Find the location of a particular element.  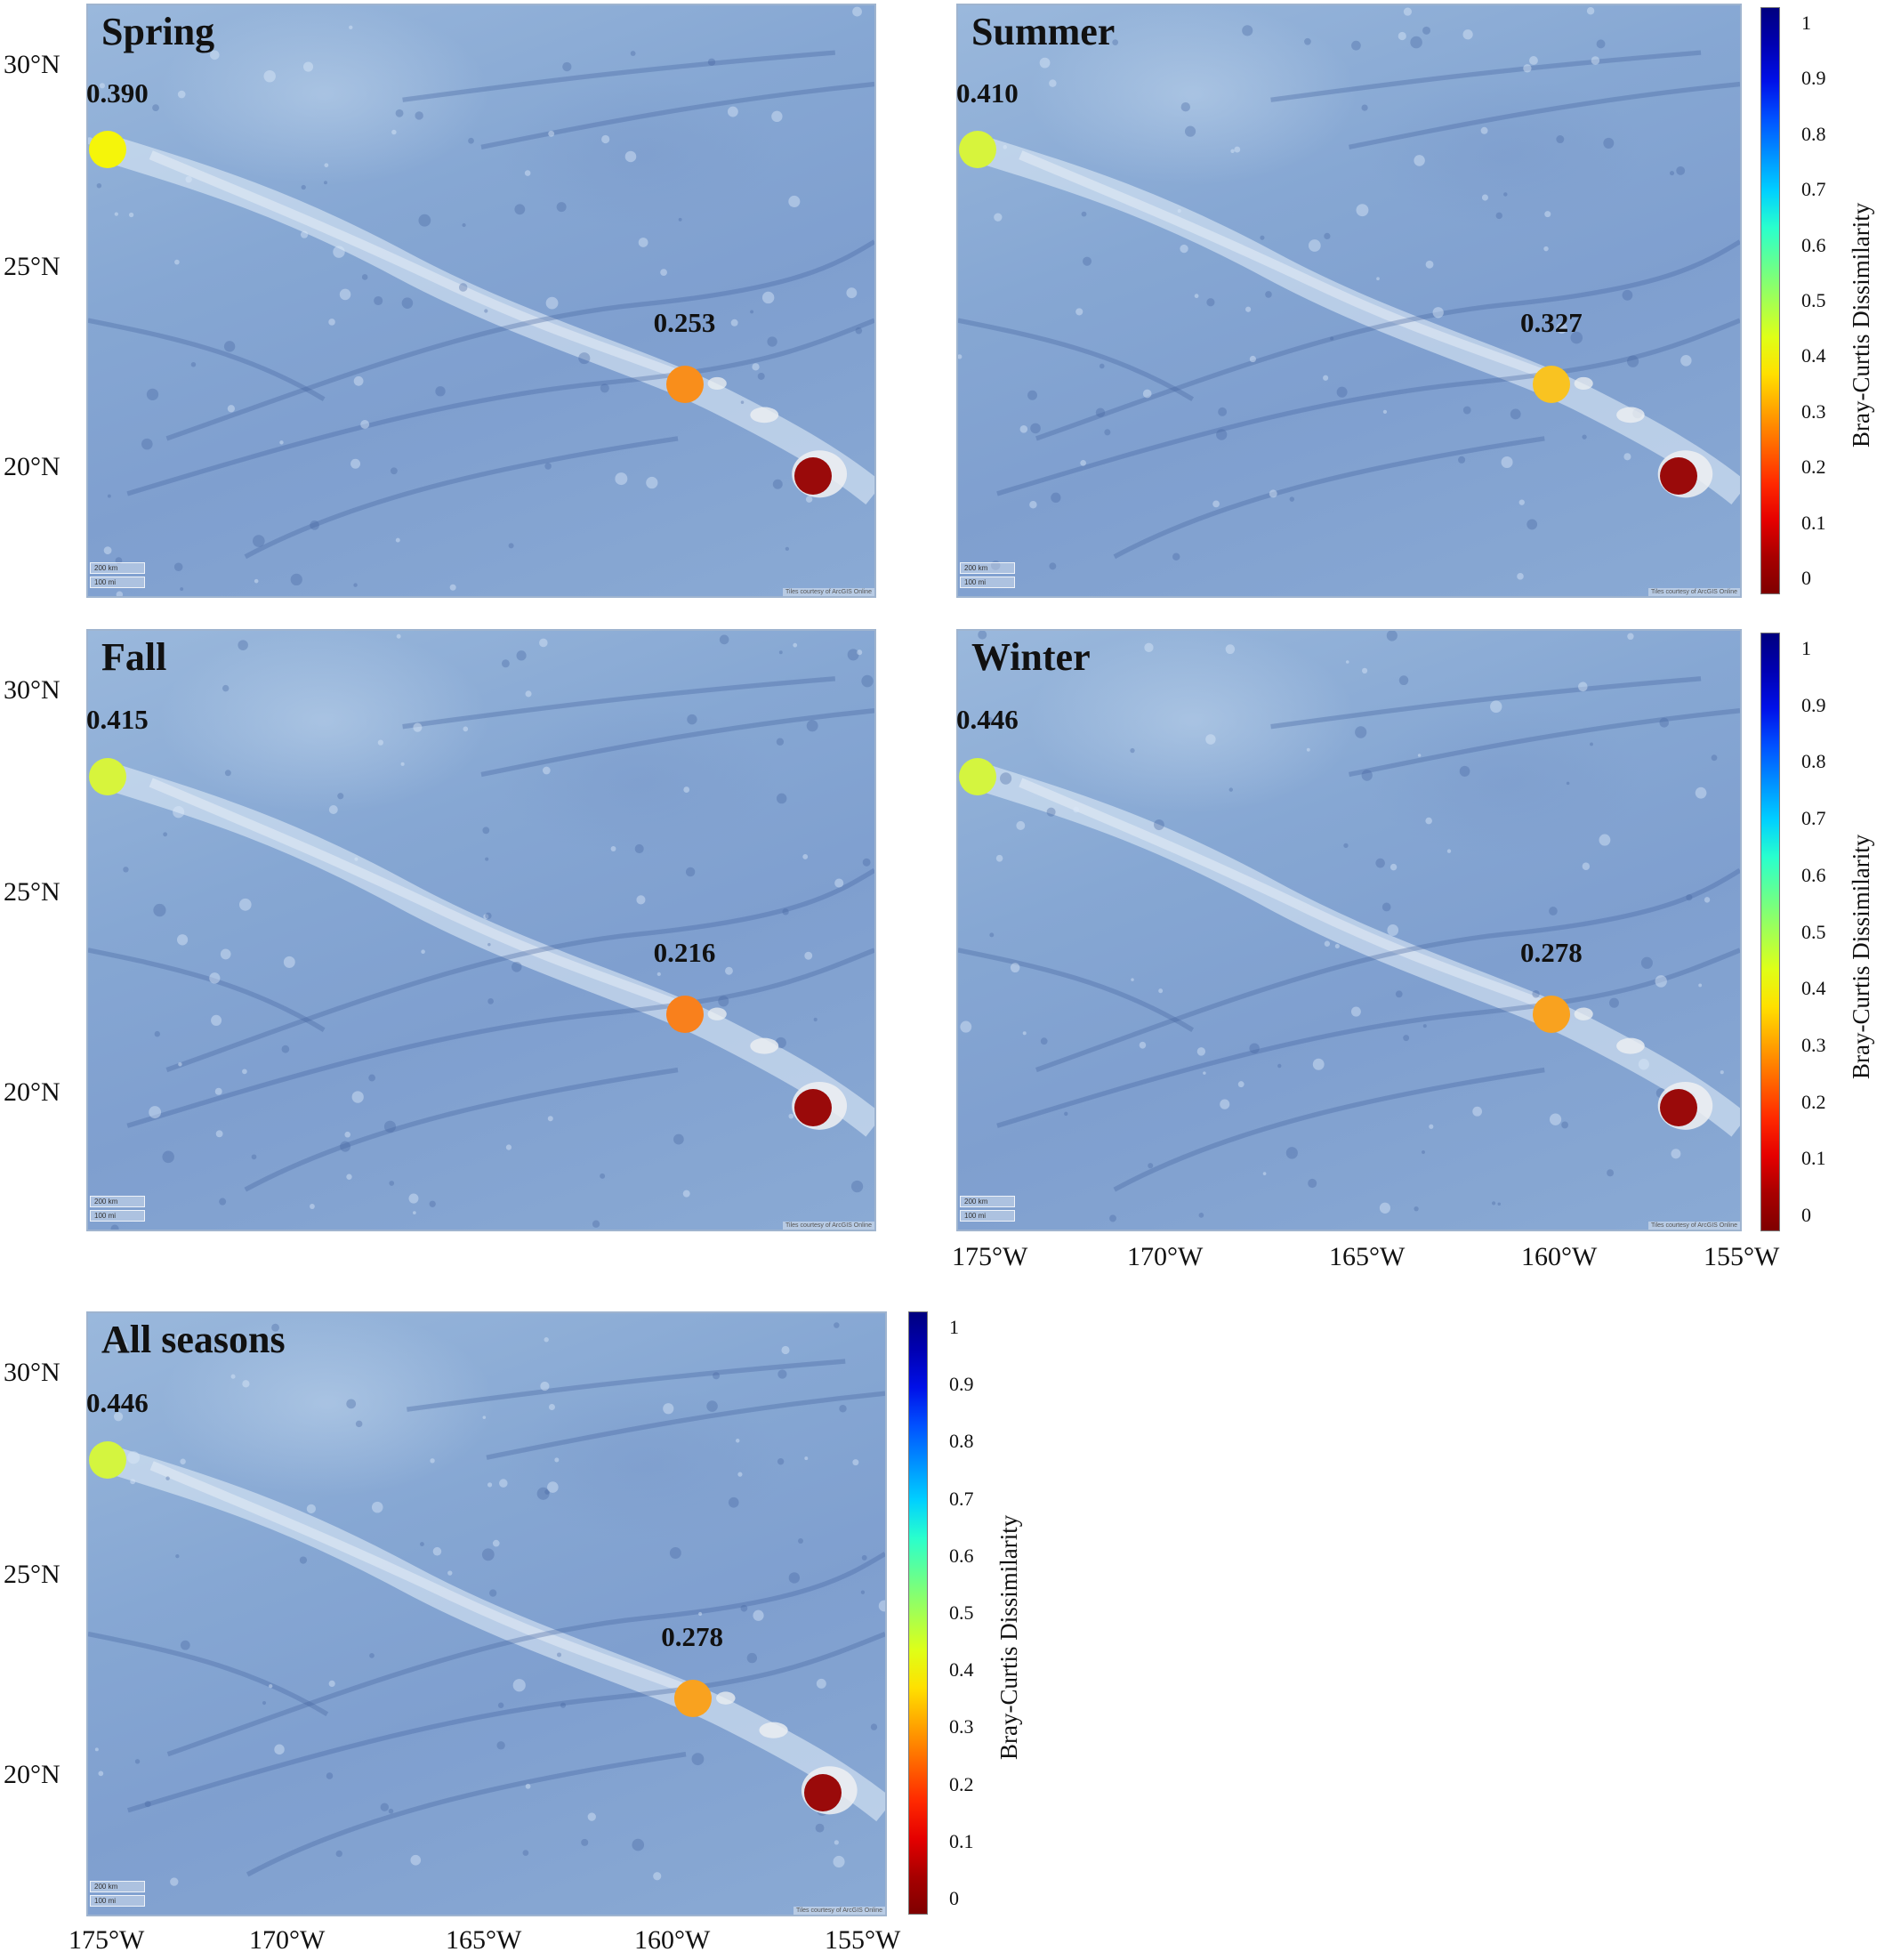

dissimilarity-value-label: 0.415 is located at coordinates (117, 720).